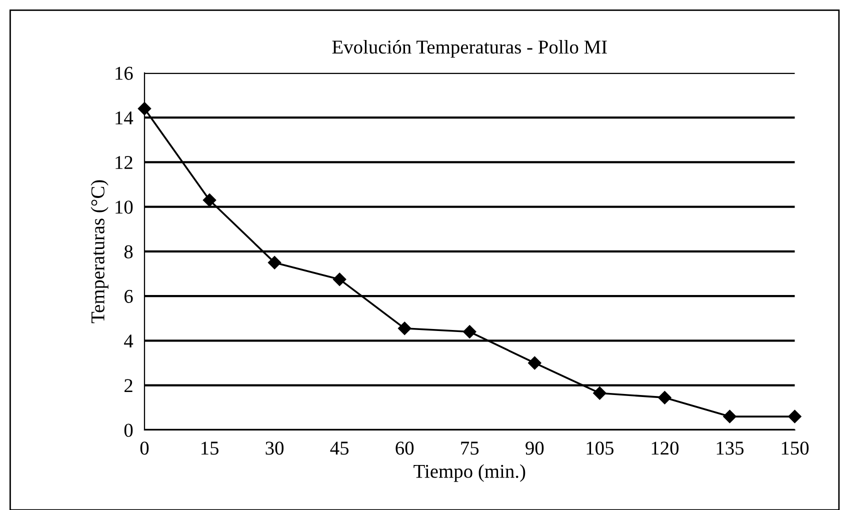  I want to click on x-tick-label: 120, so click(665, 448).